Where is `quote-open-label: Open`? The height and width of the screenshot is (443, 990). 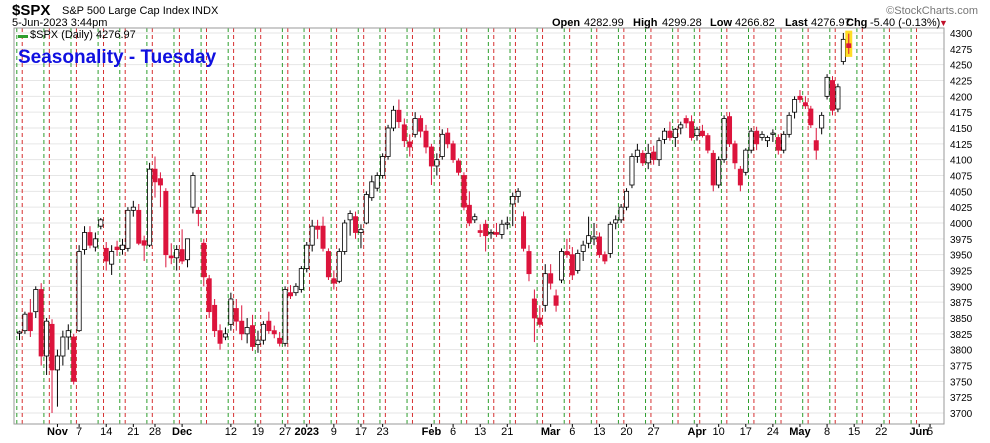
quote-open-label: Open is located at coordinates (566, 23).